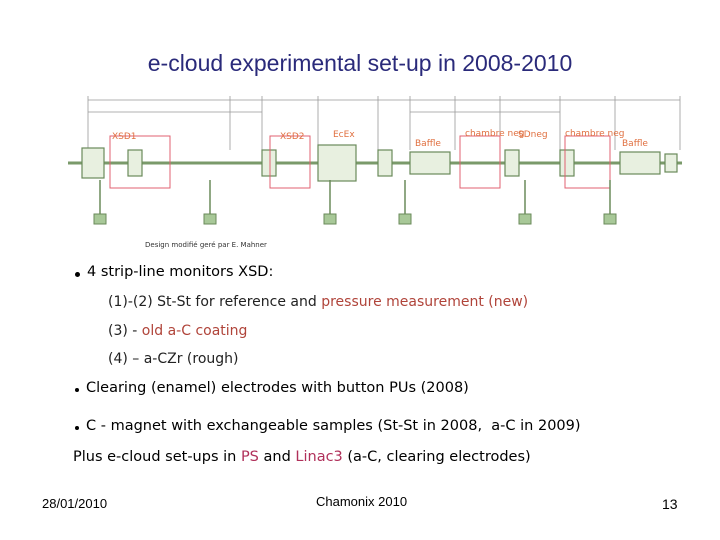 This screenshot has height=540, width=720. I want to click on sub-item: (4) – a-CZr (rough), so click(173, 359).